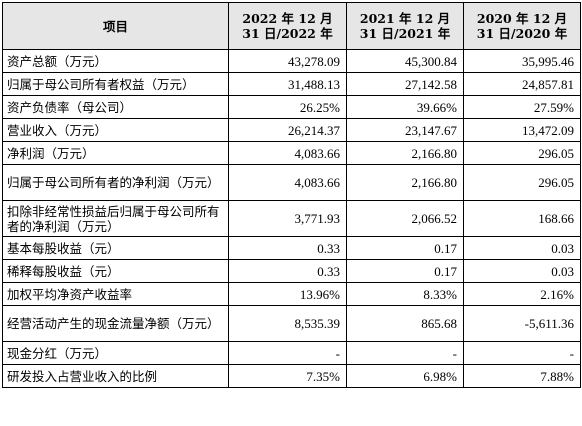 This screenshot has height=426, width=582. Describe the element at coordinates (115, 84) in the screenshot. I see `row-label: 归属于母公司所有者权益（万元）` at that location.